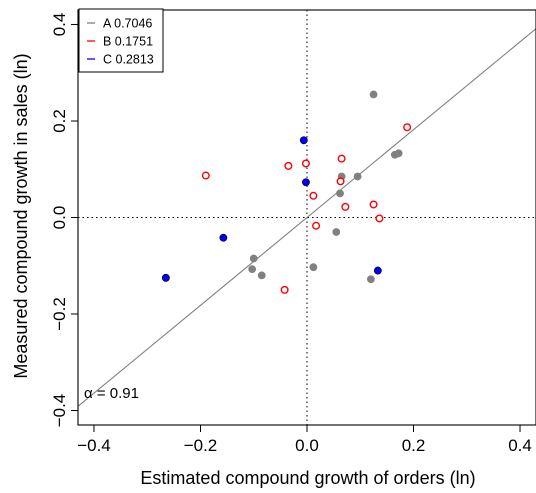 The height and width of the screenshot is (493, 536). Describe the element at coordinates (128, 60) in the screenshot. I see `legend-label: C 0.2813` at that location.